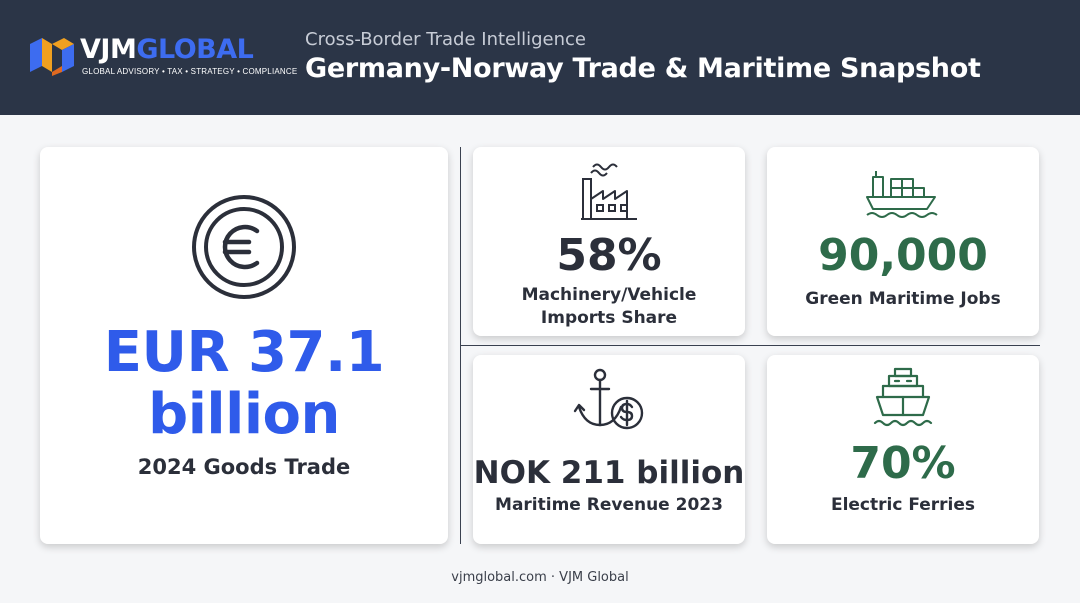 This screenshot has width=1080, height=603. Describe the element at coordinates (540, 577) in the screenshot. I see `footer-credit: vjmglobal.com · VJM Global` at that location.